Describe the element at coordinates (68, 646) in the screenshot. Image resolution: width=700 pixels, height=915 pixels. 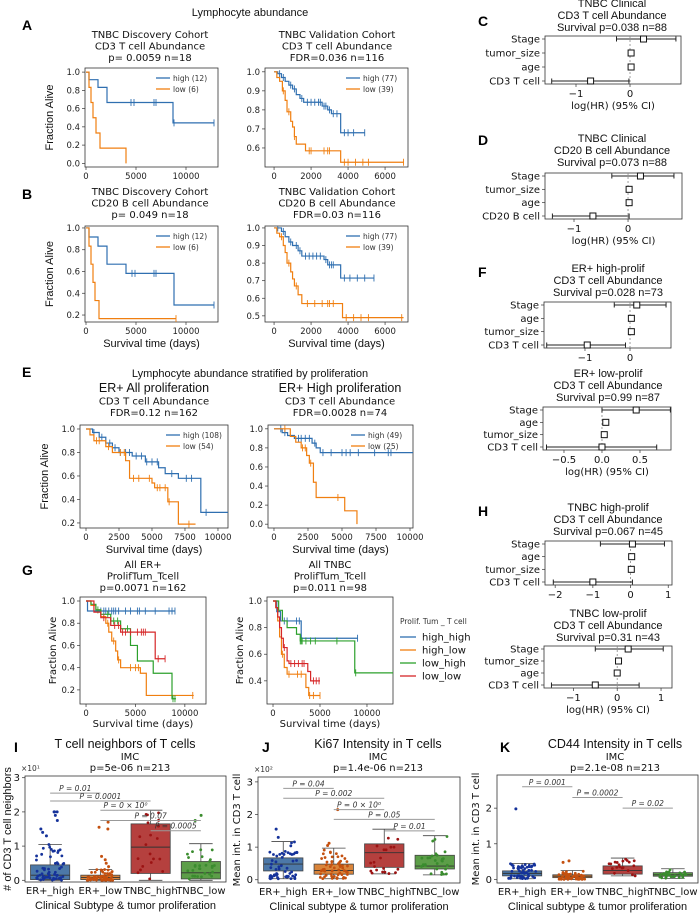
I see `y-tick-label: 0.6` at that location.